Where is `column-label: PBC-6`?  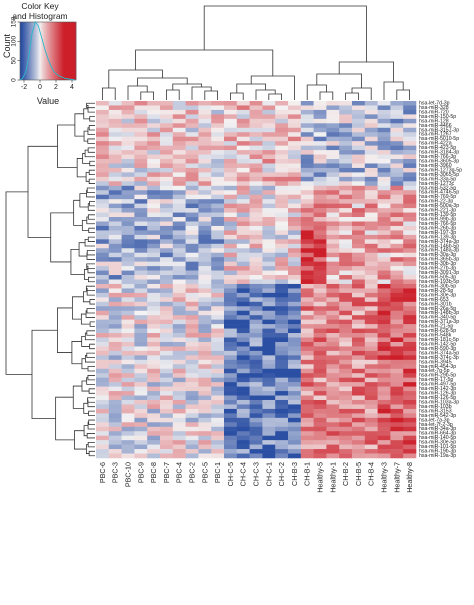
column-label: PBC-6 is located at coordinates (102, 472).